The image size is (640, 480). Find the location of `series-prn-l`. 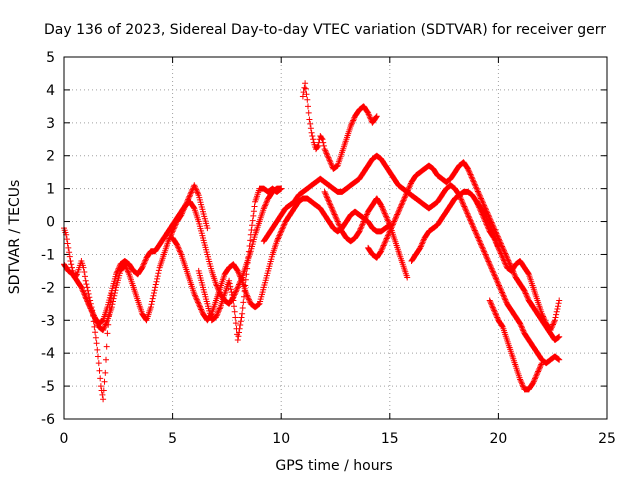

series-prn-l is located at coordinates (518, 266).